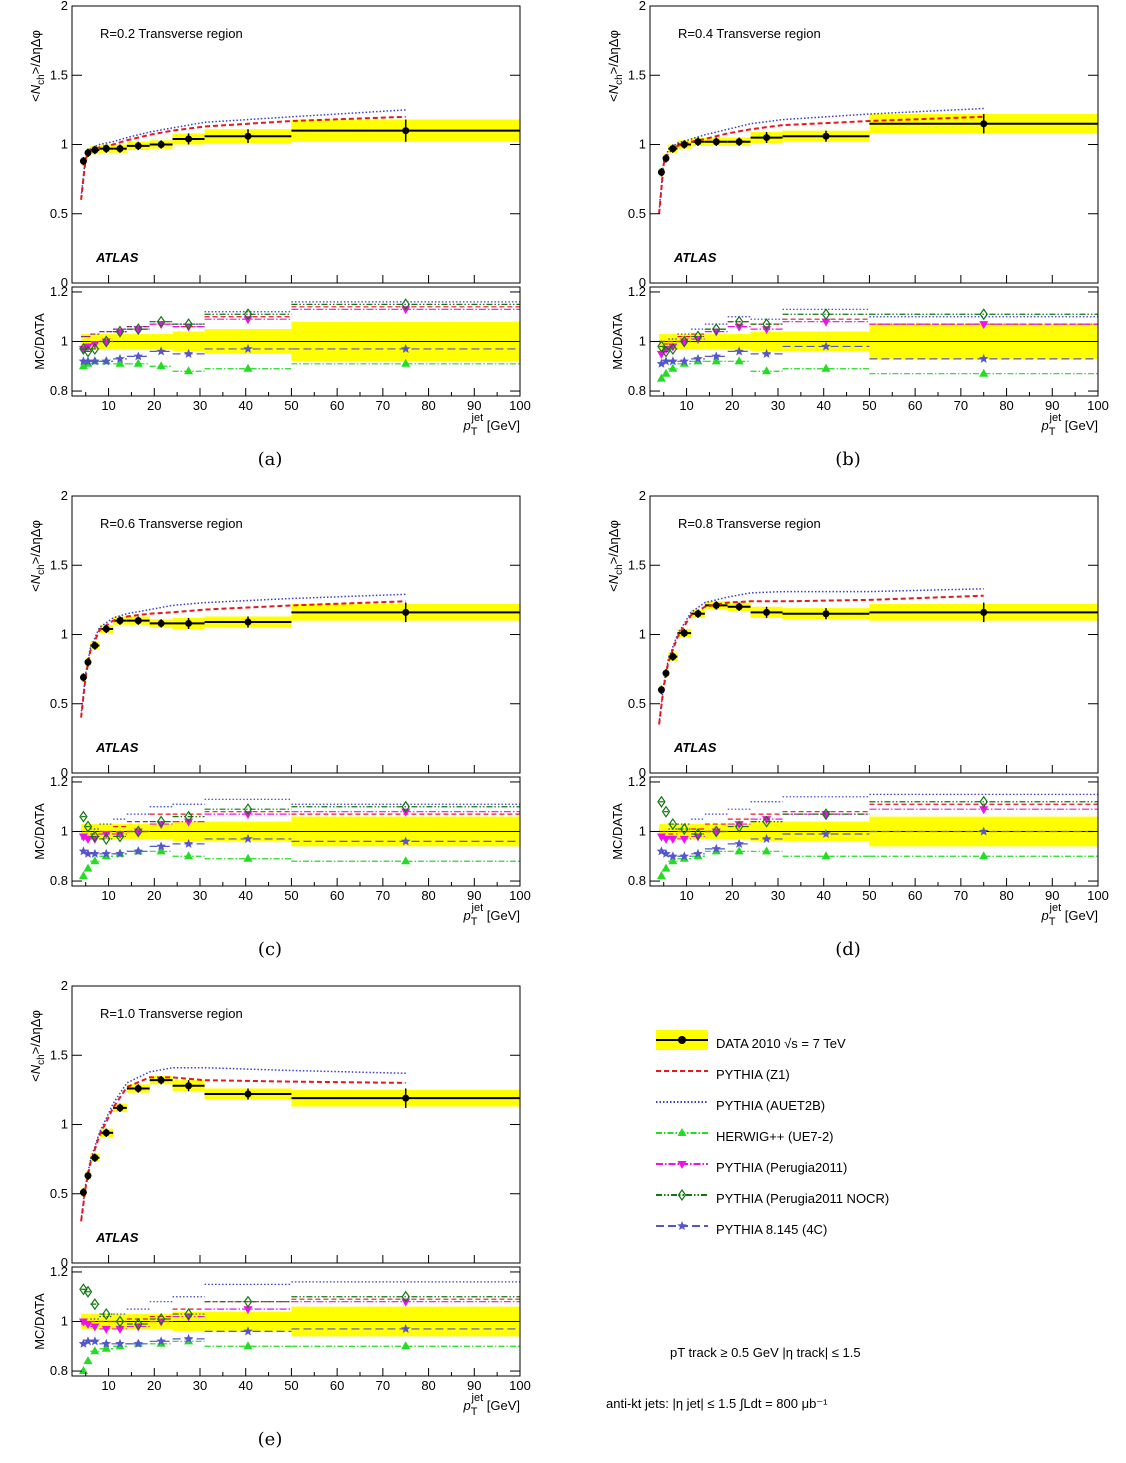  I want to click on x-tick-label: 10, so click(108, 895).